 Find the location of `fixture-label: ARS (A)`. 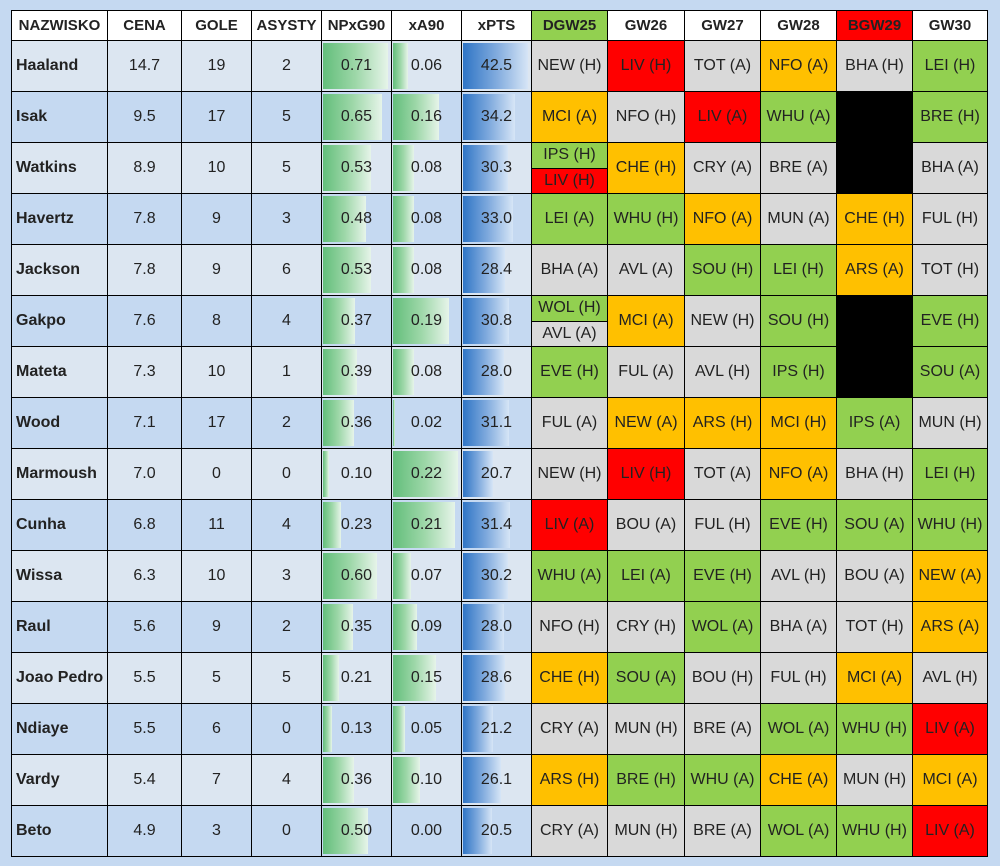

fixture-label: ARS (A) is located at coordinates (874, 269).